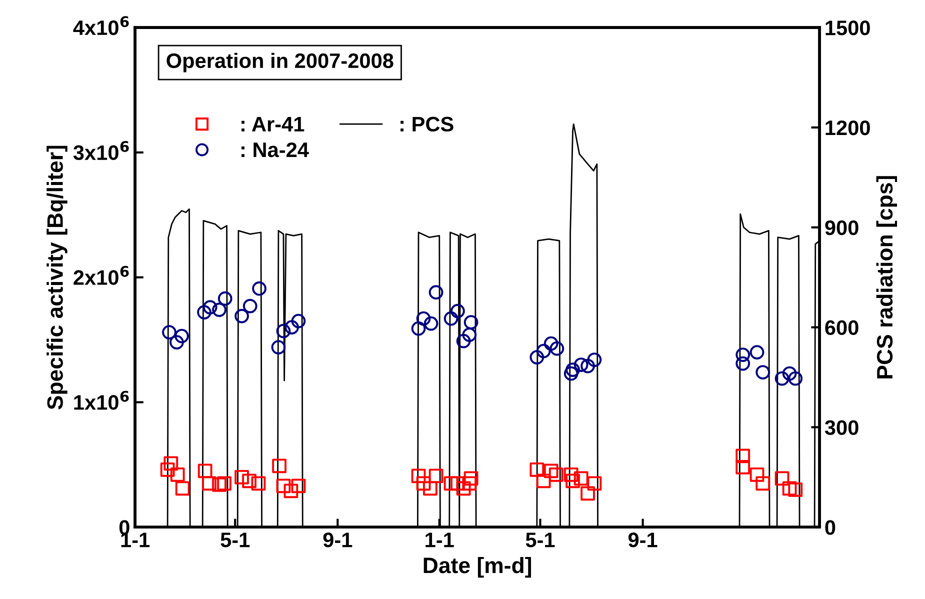  I want to click on text: Operation in 2007-2008, so click(280, 62).